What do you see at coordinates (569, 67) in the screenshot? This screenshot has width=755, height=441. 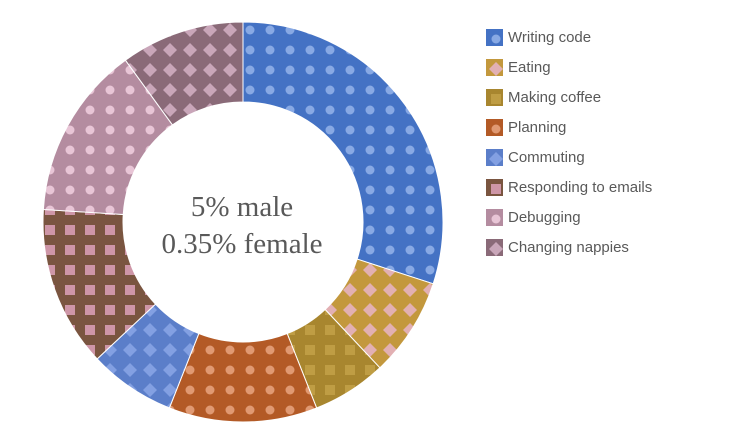 I see `legend-item-eating: Eating` at bounding box center [569, 67].